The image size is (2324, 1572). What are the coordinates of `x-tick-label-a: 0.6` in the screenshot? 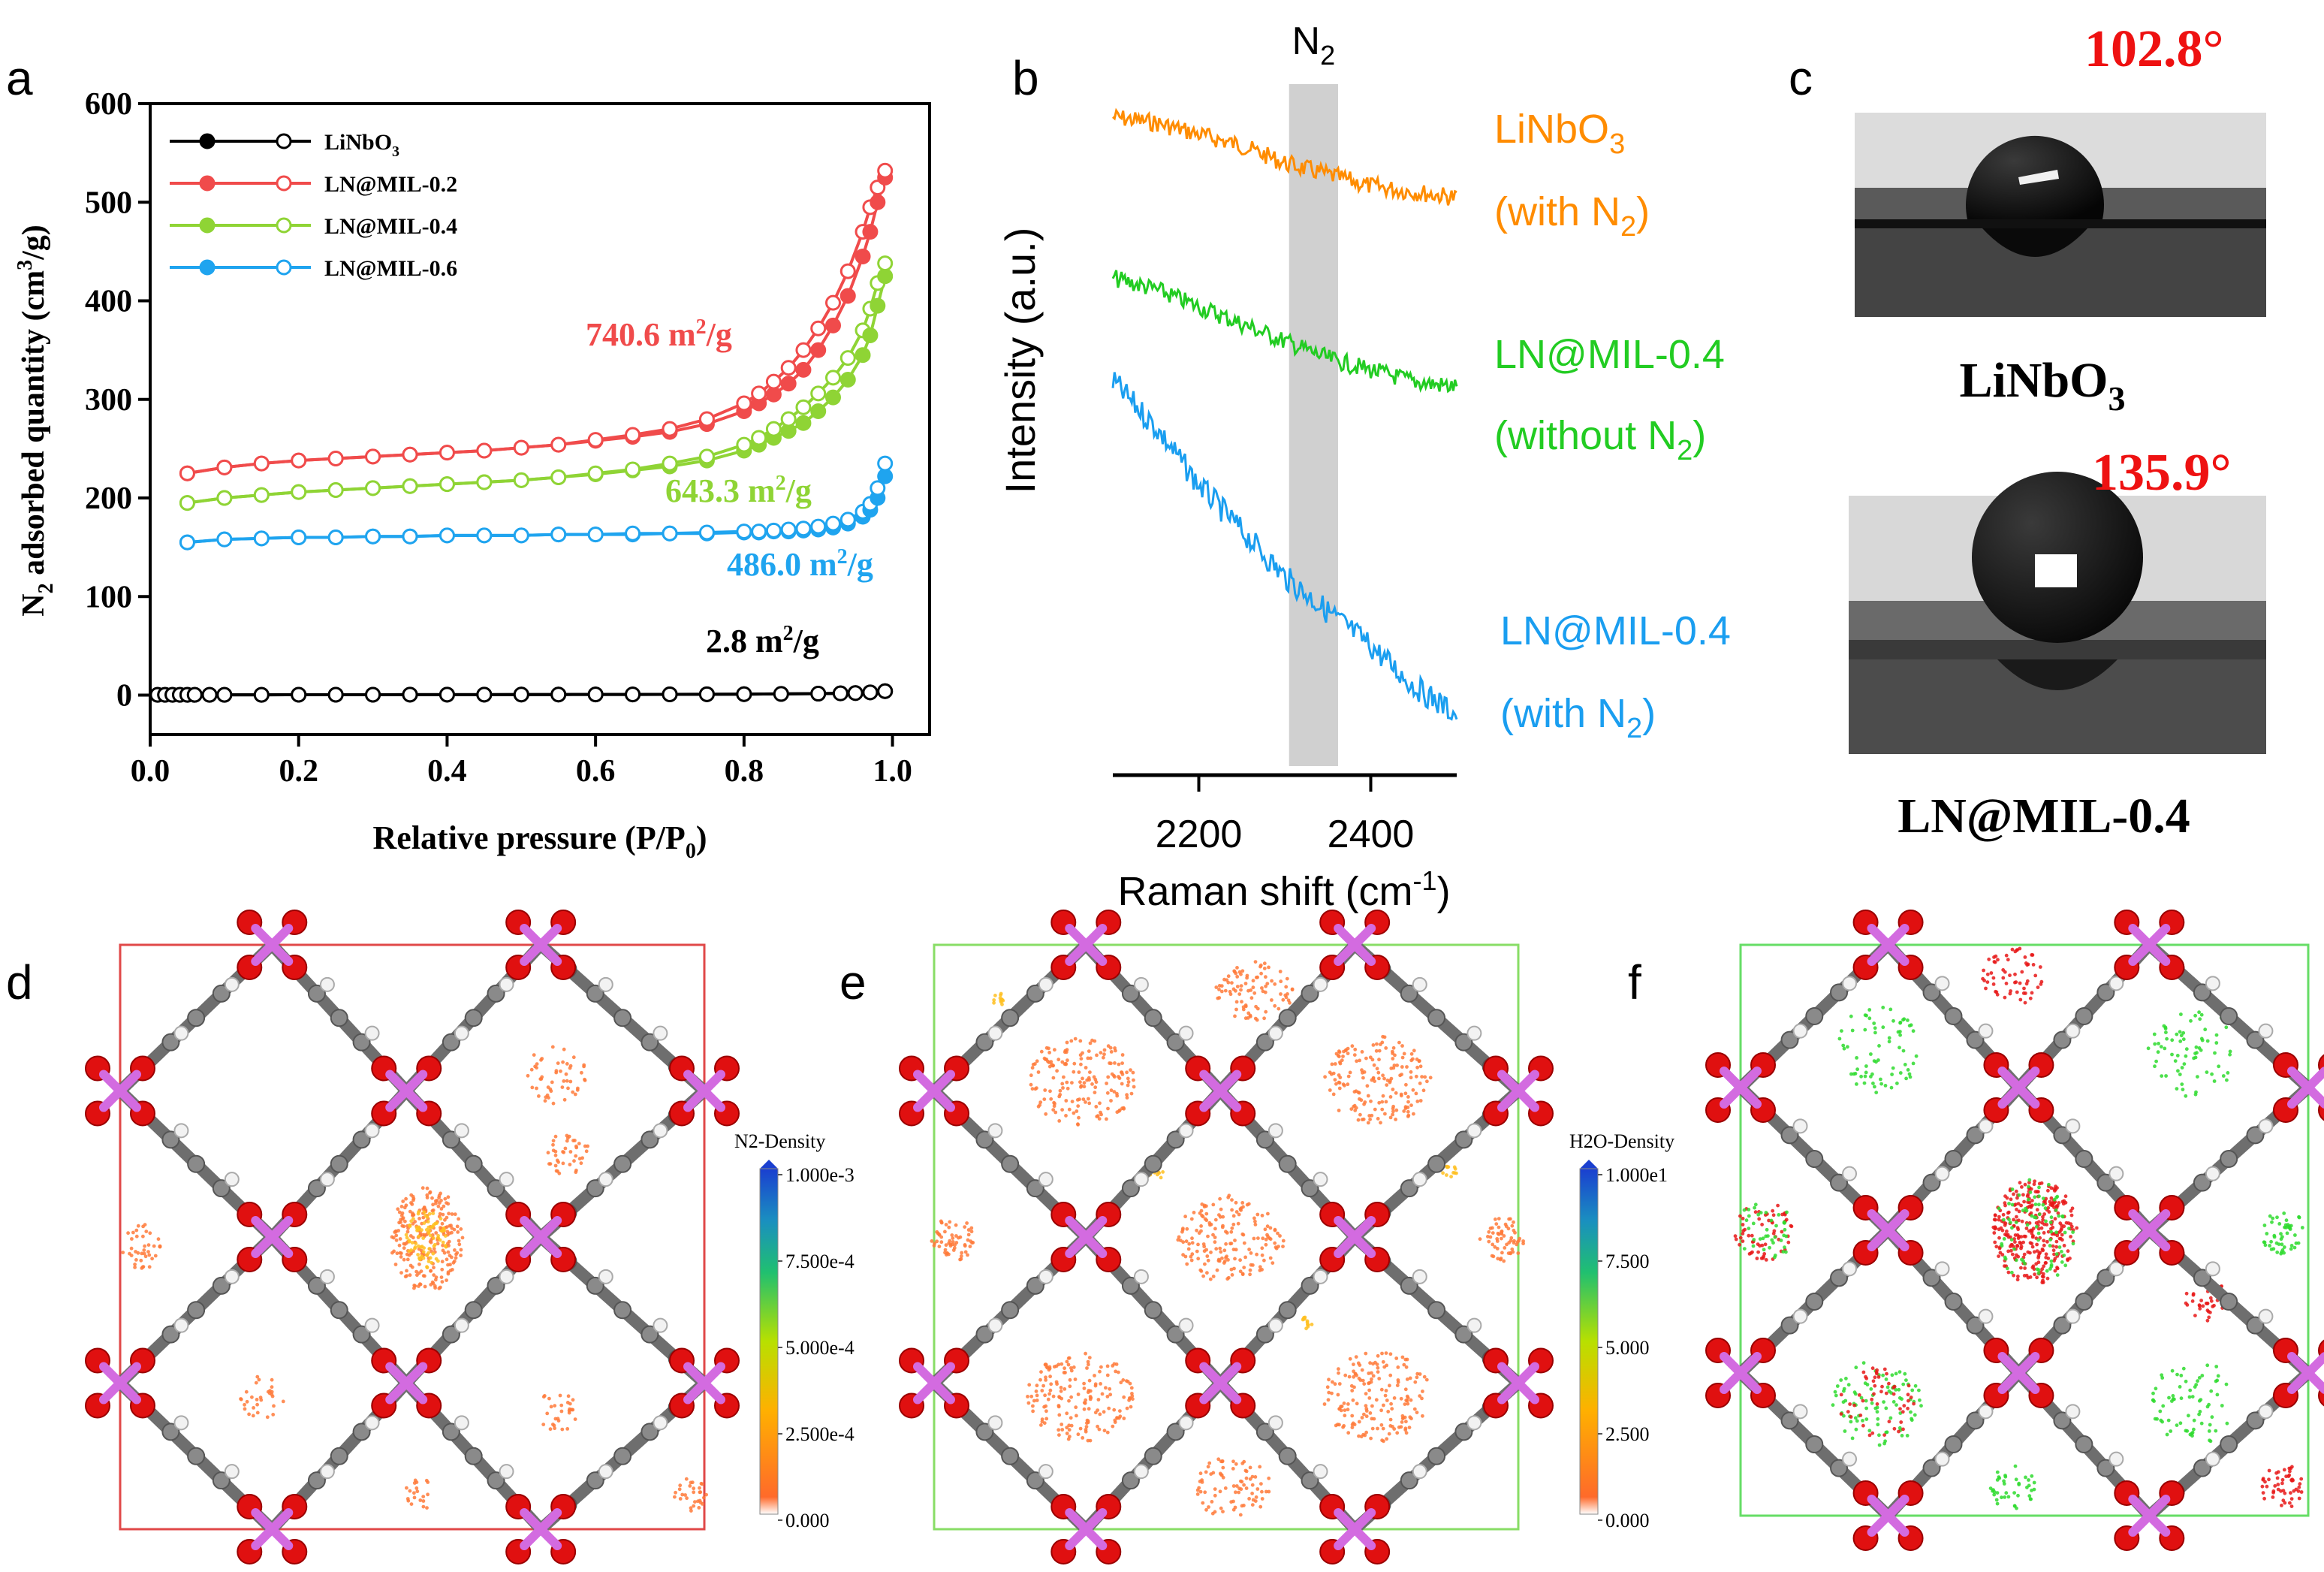 It's located at (596, 771).